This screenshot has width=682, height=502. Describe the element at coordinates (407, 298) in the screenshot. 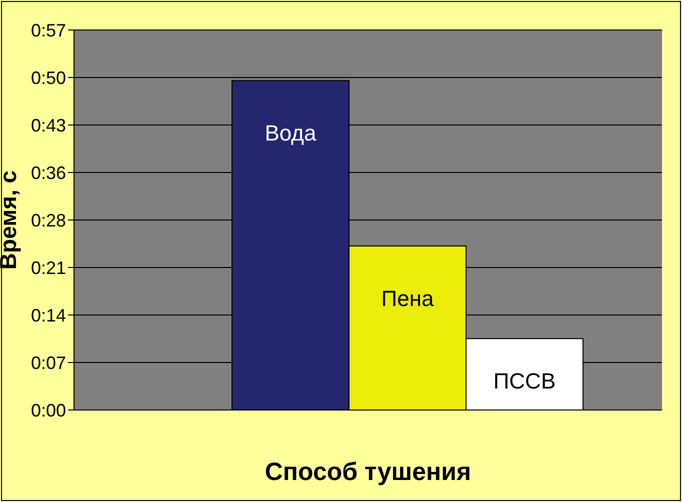

I see `series-label: Пена` at that location.